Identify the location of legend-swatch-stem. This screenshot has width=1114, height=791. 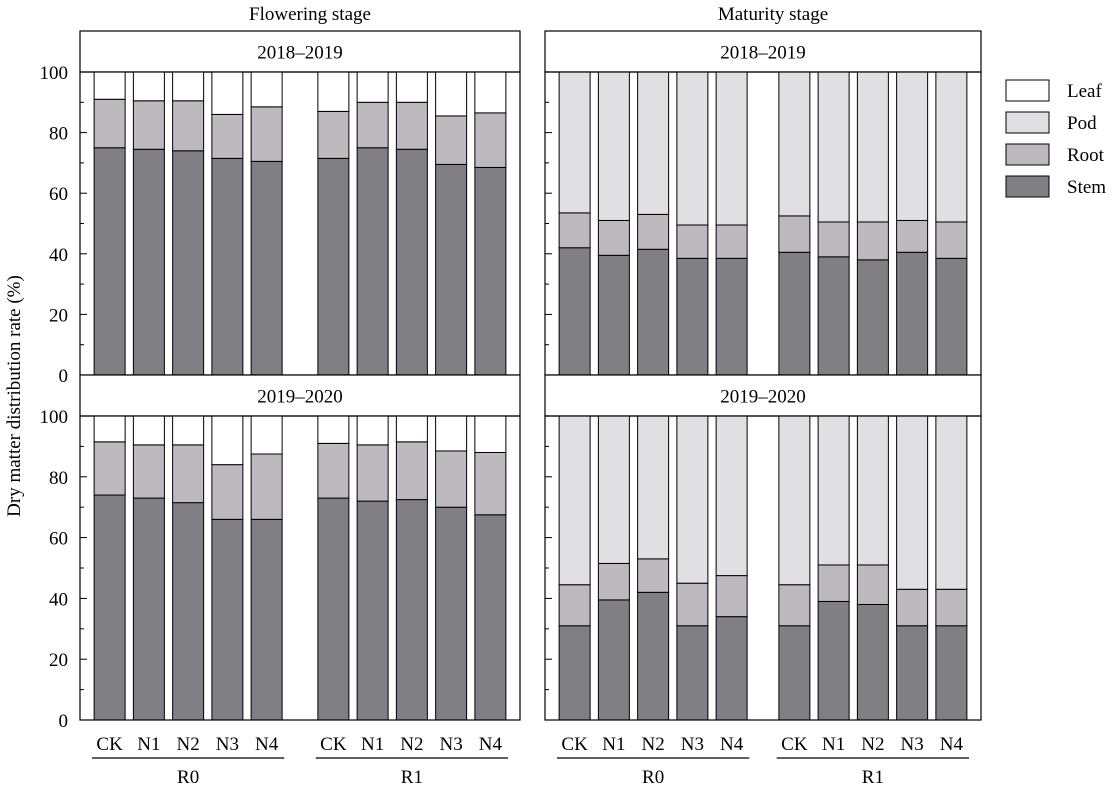
(1027, 186).